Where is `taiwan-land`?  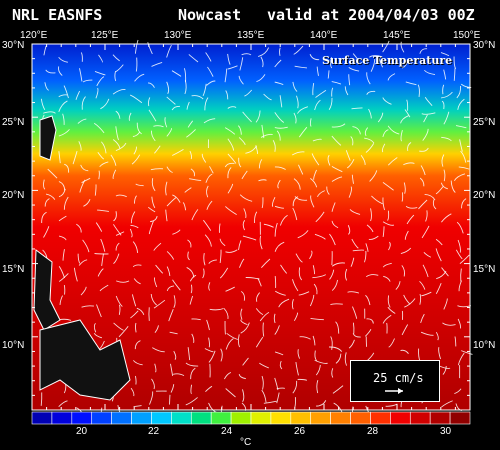 taiwan-land is located at coordinates (48, 138).